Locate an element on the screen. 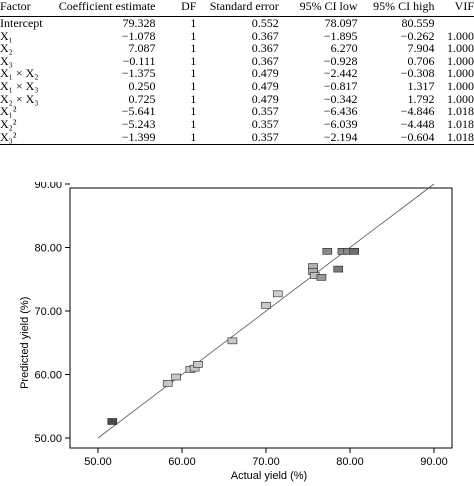  cell-factor: X₁² is located at coordinates (8, 111).